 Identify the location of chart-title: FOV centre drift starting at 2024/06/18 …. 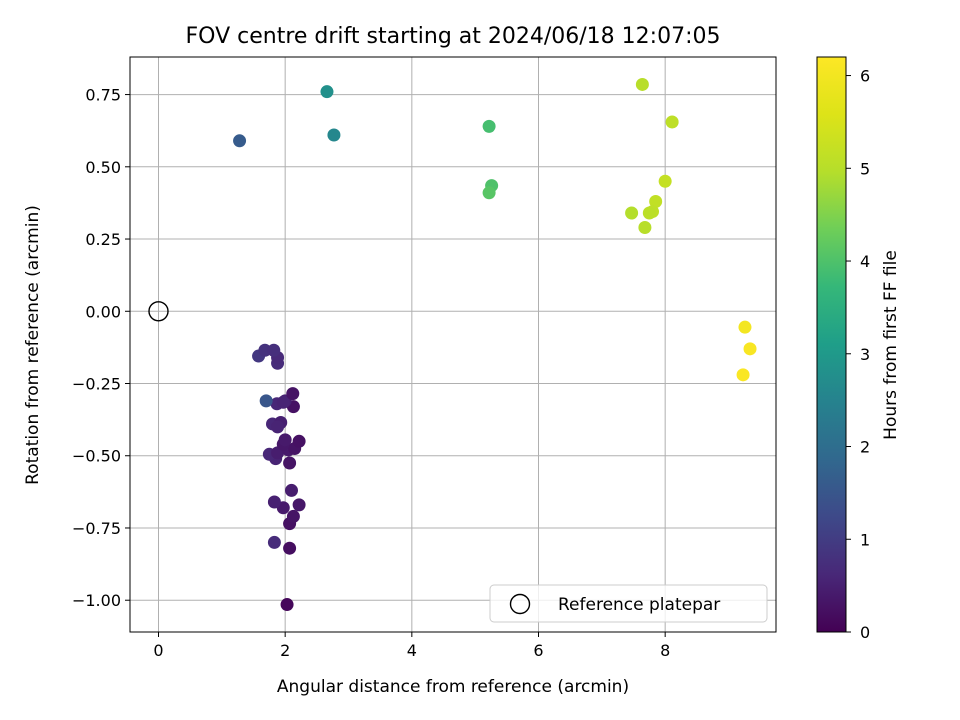
(453, 36).